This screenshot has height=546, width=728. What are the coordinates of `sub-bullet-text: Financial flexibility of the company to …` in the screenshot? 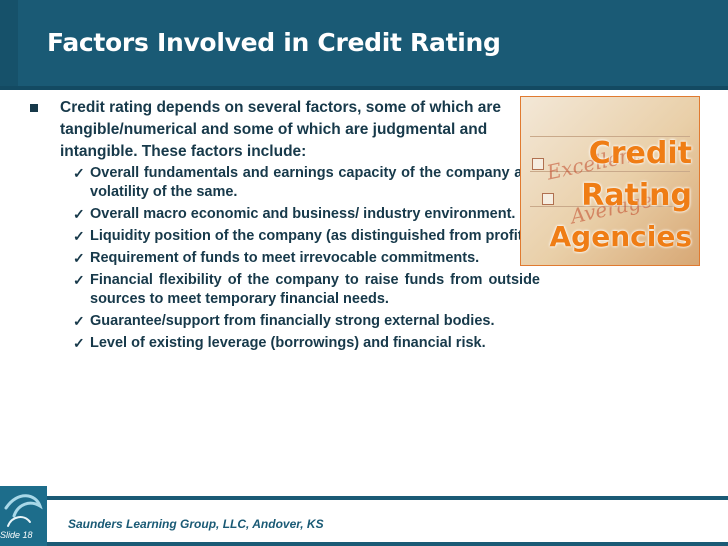 It's located at (315, 289).